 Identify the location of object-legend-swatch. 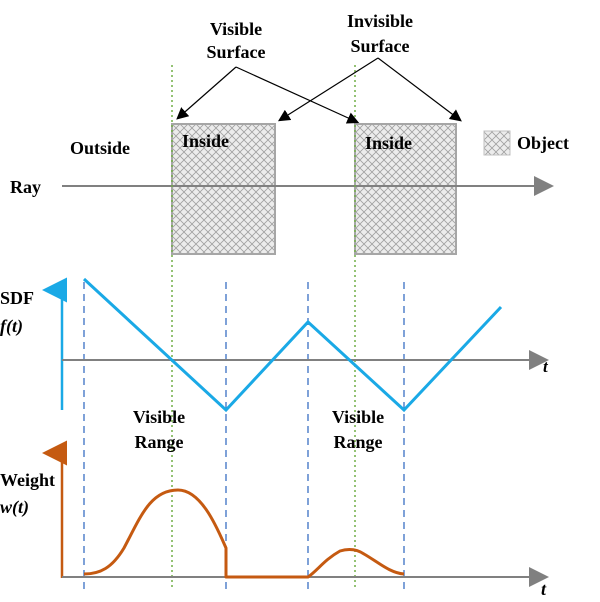
(497, 143).